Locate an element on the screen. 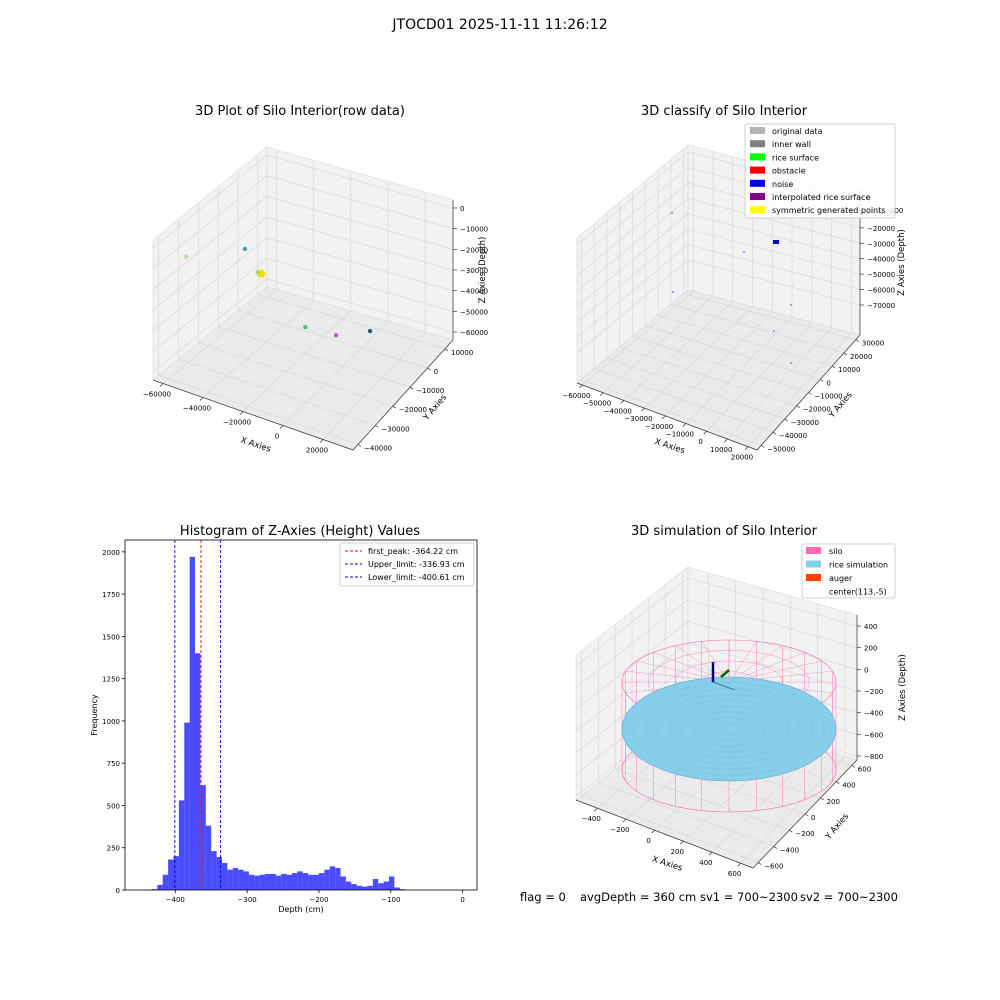 The height and width of the screenshot is (1000, 1000). p4-yaxis-line is located at coordinates (805, 814).